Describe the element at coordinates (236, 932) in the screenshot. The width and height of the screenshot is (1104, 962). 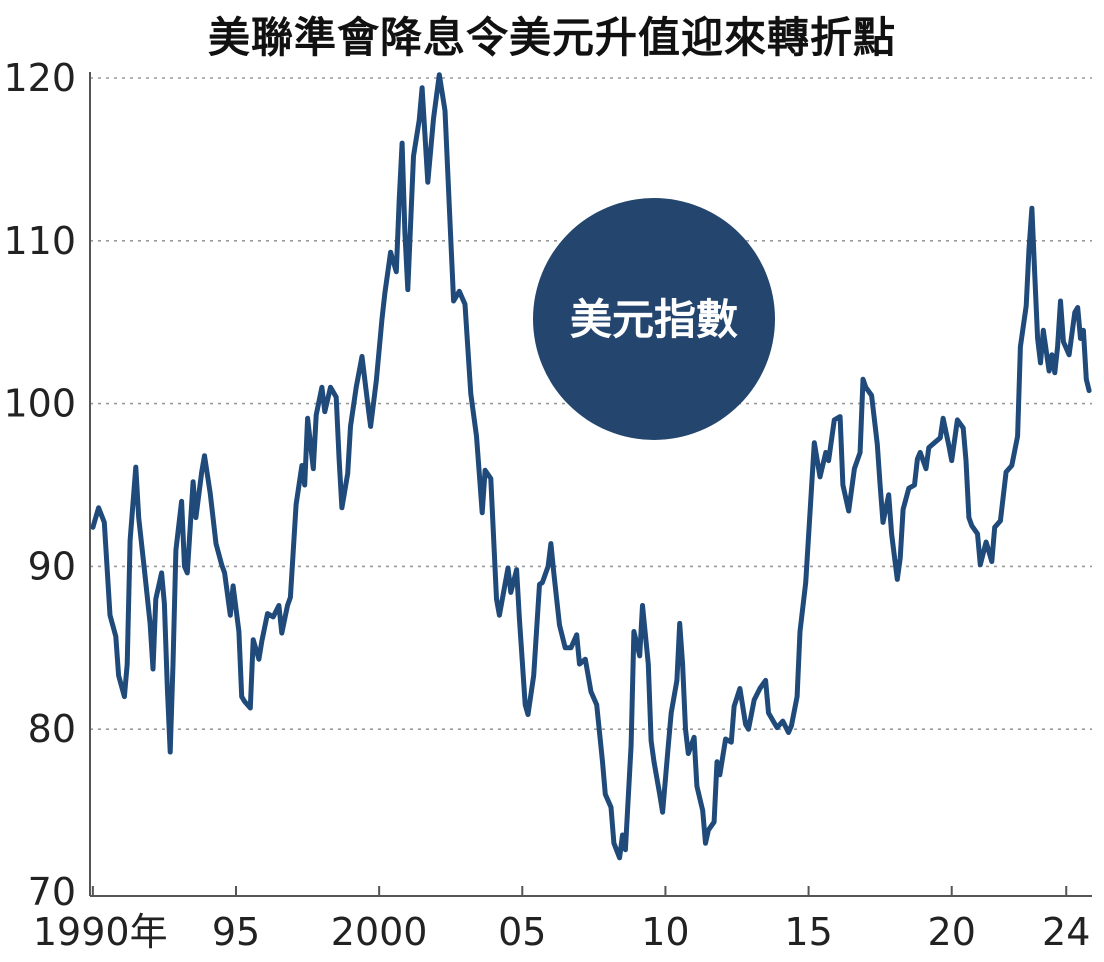
I see `x-tick-label: 95` at that location.